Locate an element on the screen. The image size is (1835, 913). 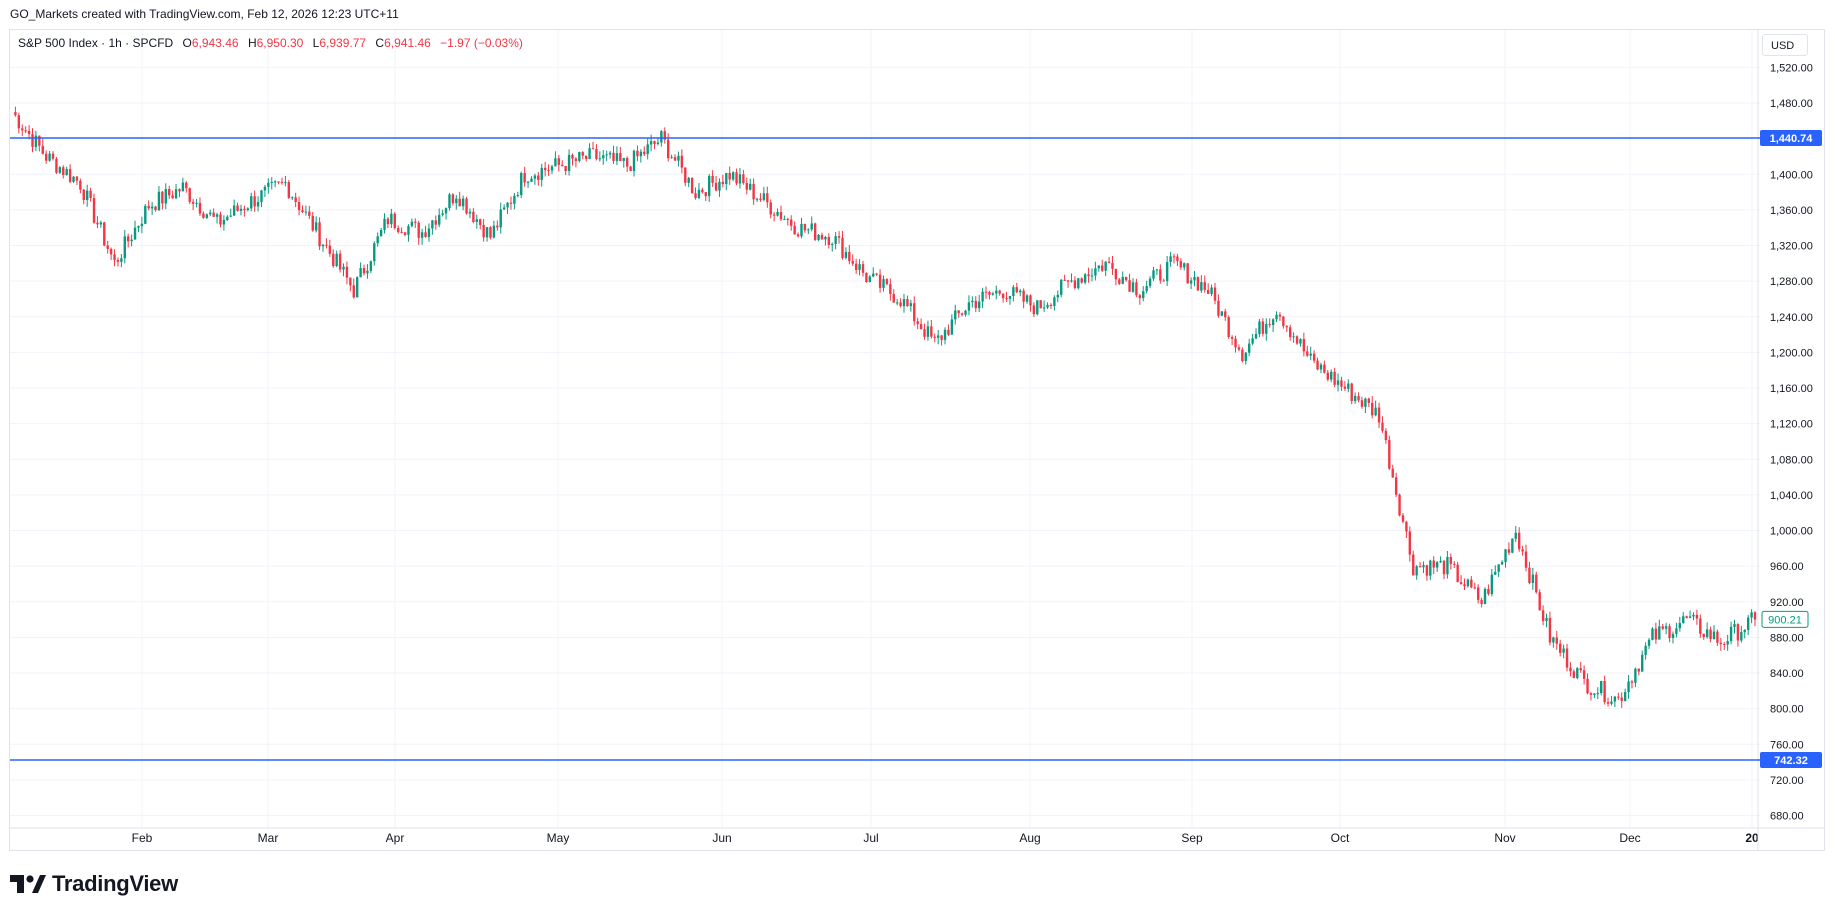
x-tick-label: Jun is located at coordinates (721, 838).